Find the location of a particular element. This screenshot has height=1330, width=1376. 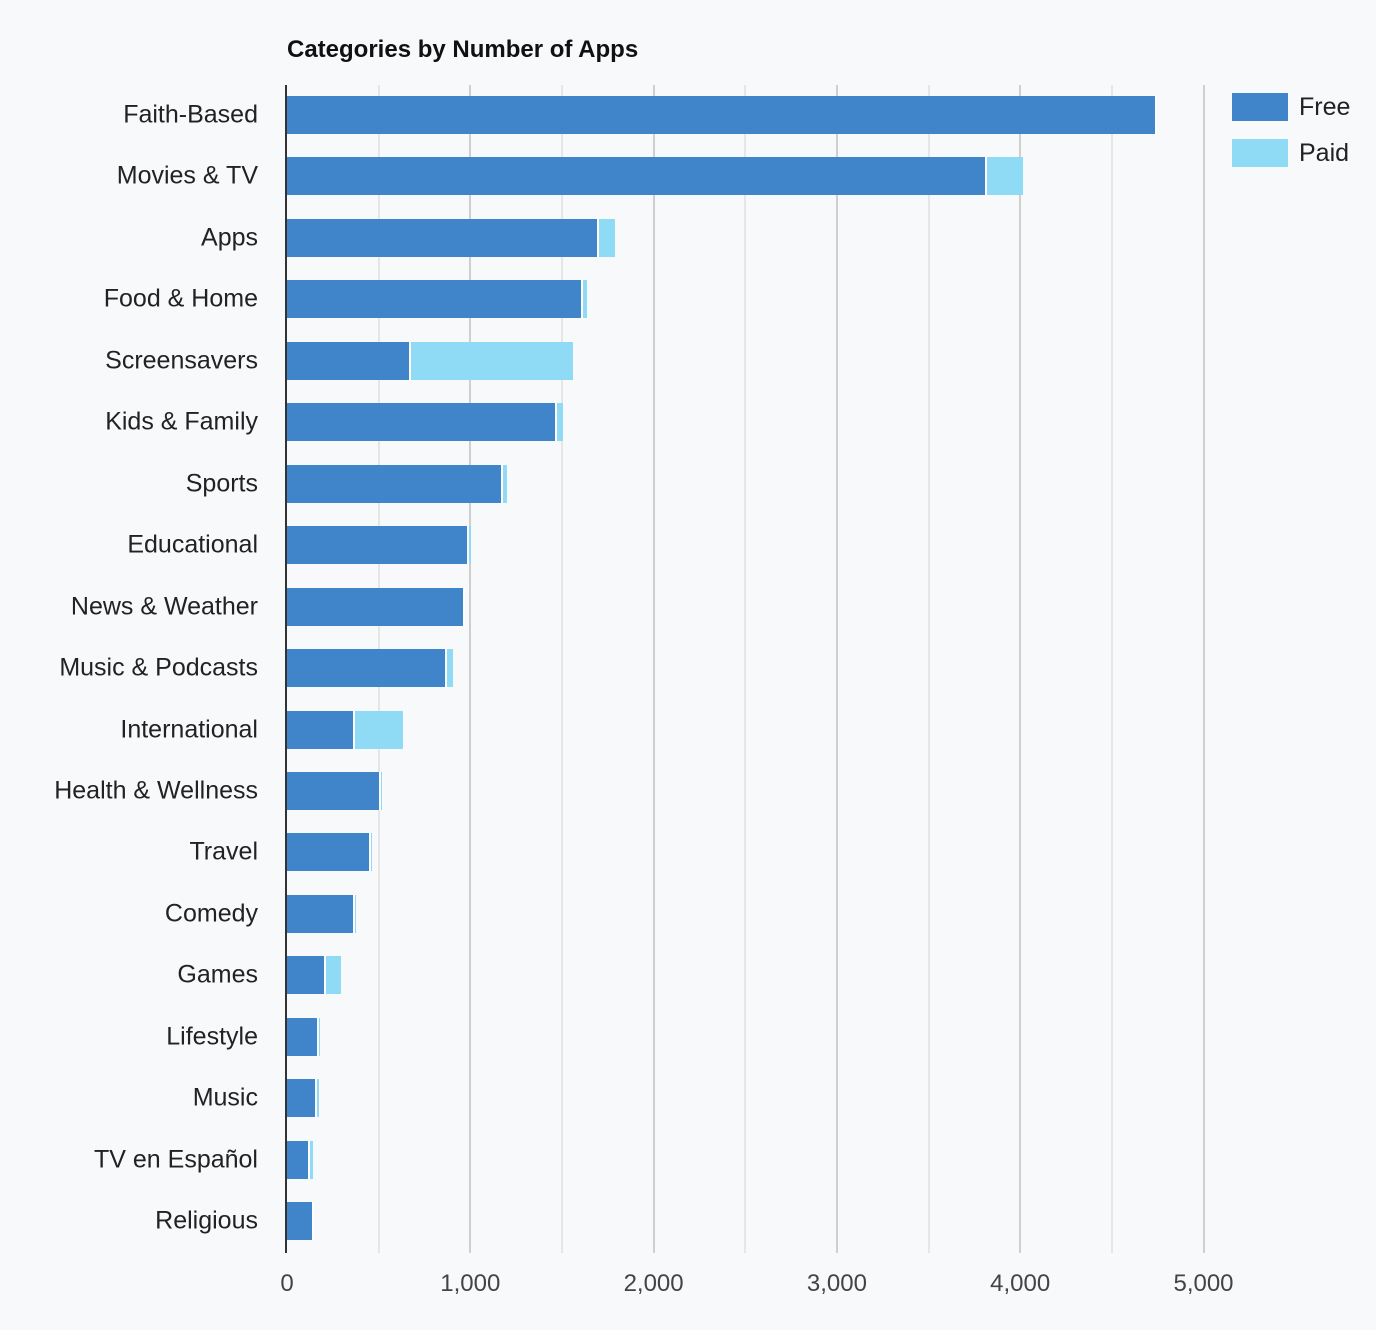

category-label: Faith-Based is located at coordinates (190, 114).